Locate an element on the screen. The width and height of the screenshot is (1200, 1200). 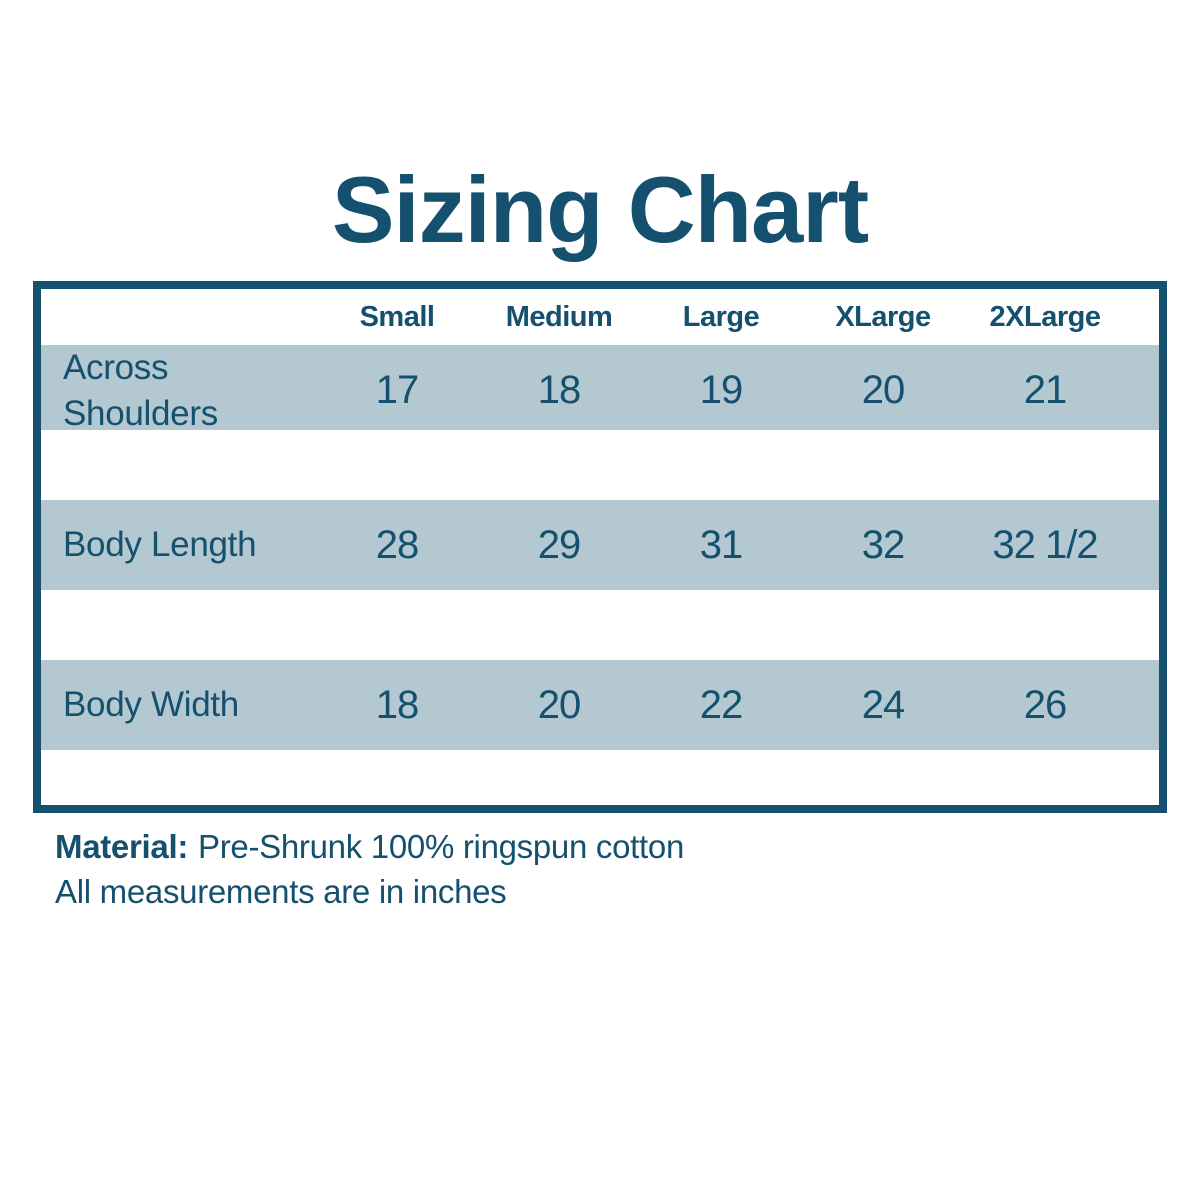
material-value: Pre-Shrunk 100% ringspun cotton is located at coordinates (441, 846).